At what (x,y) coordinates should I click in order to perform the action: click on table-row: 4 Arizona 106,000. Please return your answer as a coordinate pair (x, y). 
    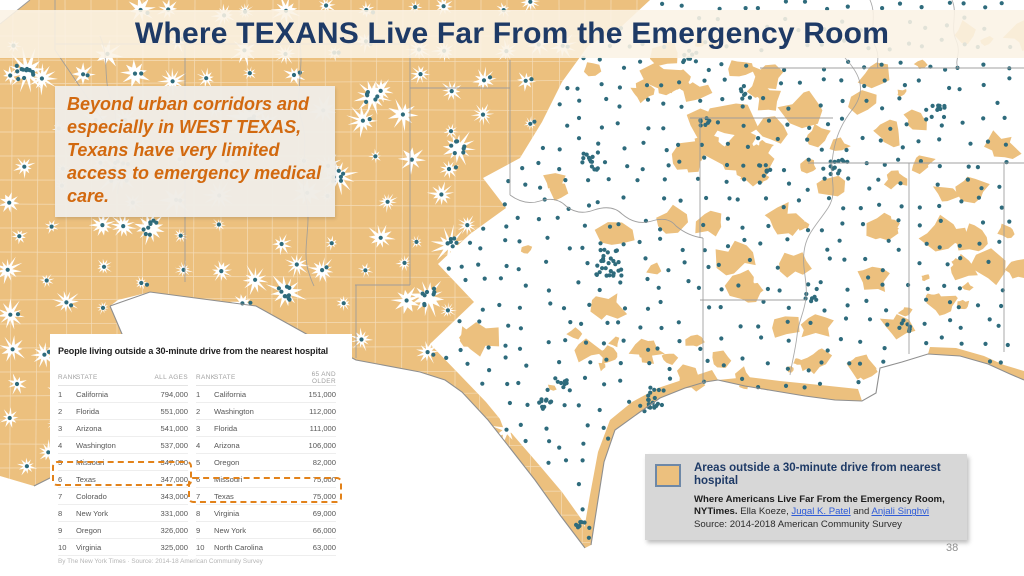
    Looking at the image, I should click on (266, 445).